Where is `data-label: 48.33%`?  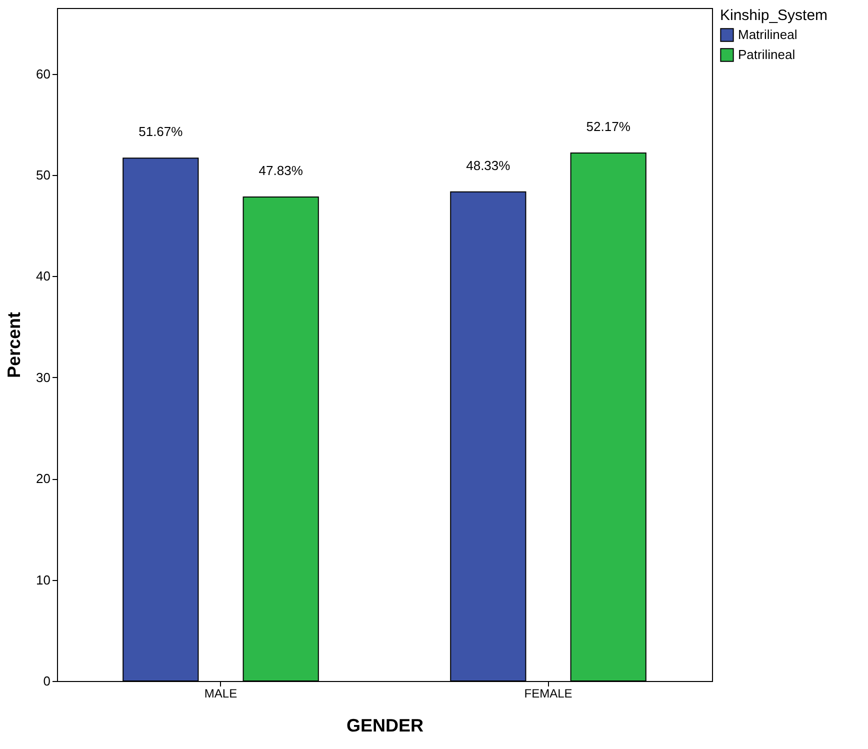 data-label: 48.33% is located at coordinates (488, 165).